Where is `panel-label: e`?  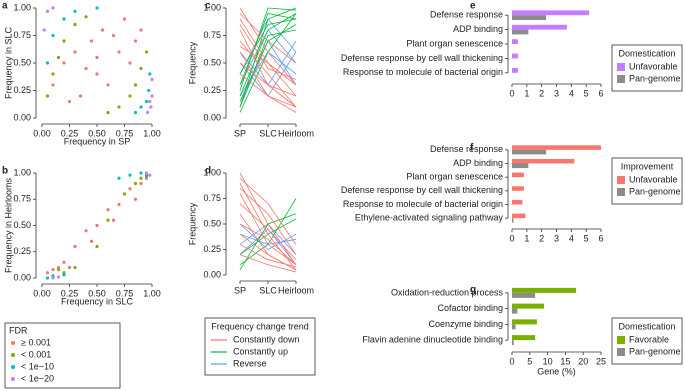
panel-label: e is located at coordinates (473, 6).